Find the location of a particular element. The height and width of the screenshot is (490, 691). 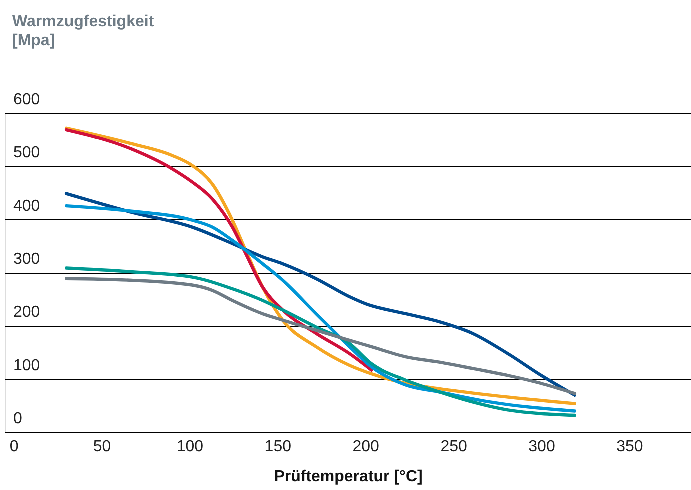

y-tick-label: 300 is located at coordinates (27, 259).